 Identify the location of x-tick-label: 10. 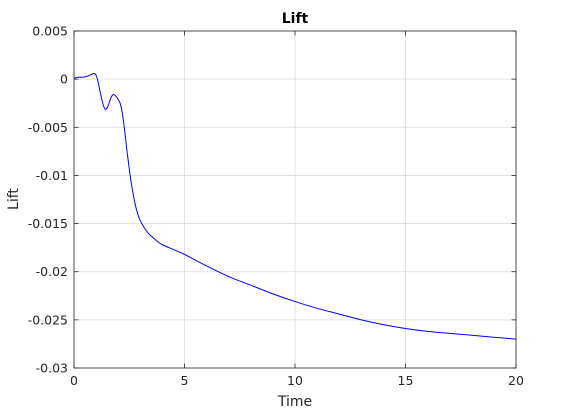
(295, 380).